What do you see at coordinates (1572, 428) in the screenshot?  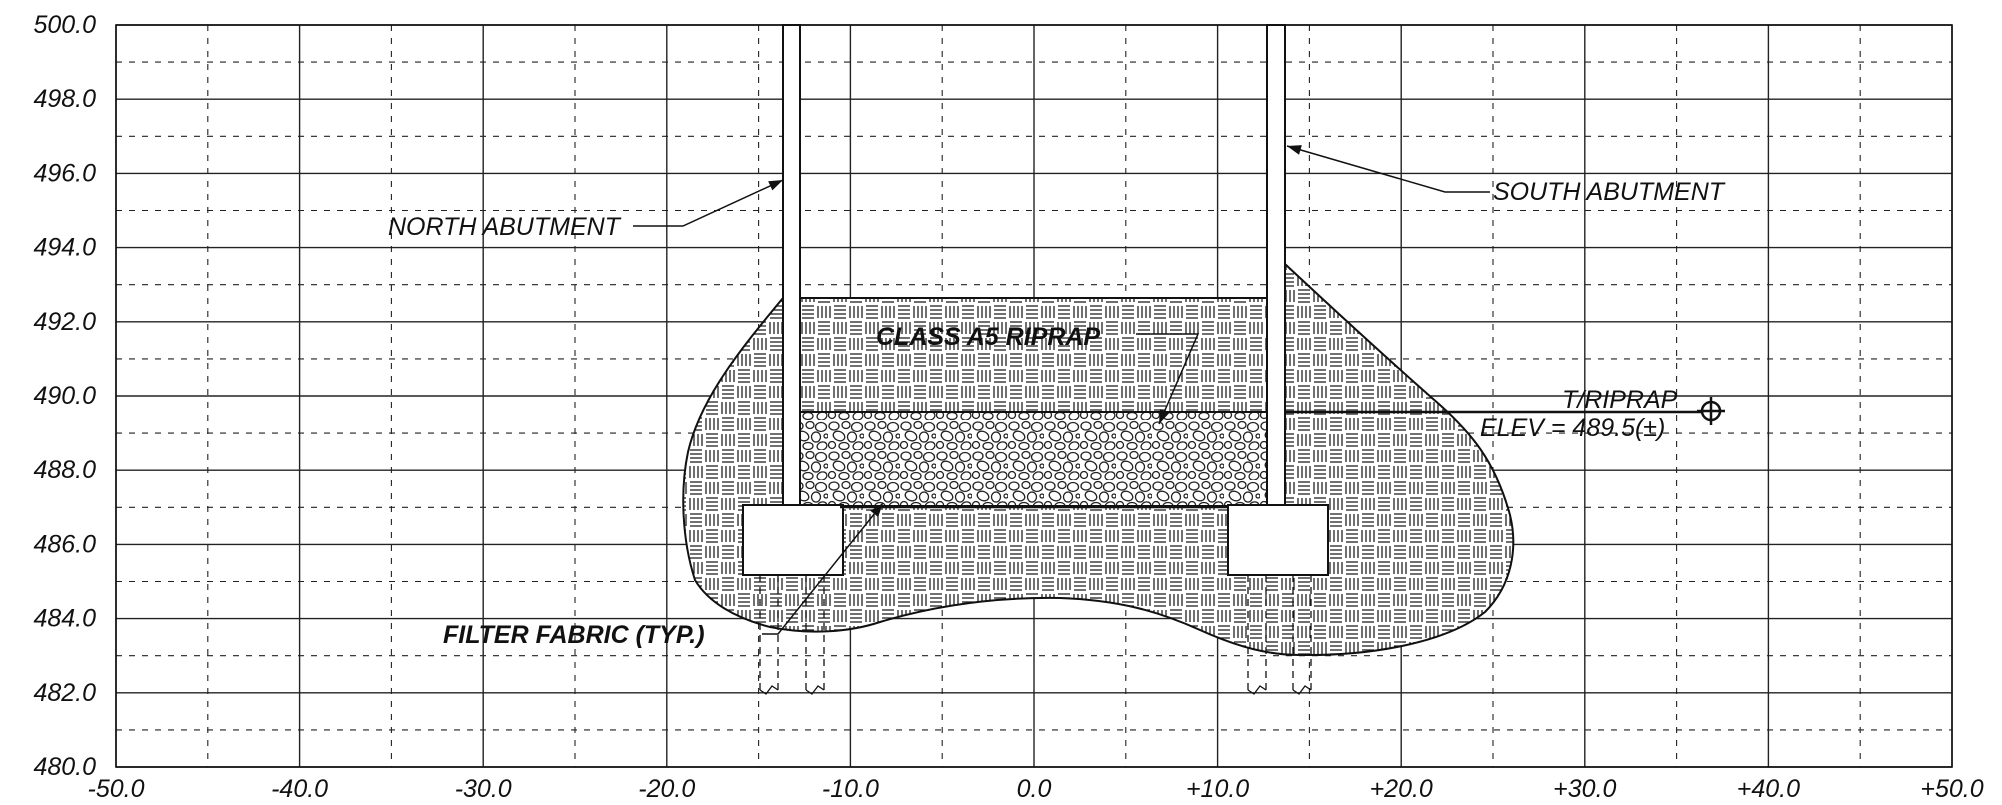 I see `top-riprap-elev-label: ELEV = 489.5(±)` at bounding box center [1572, 428].